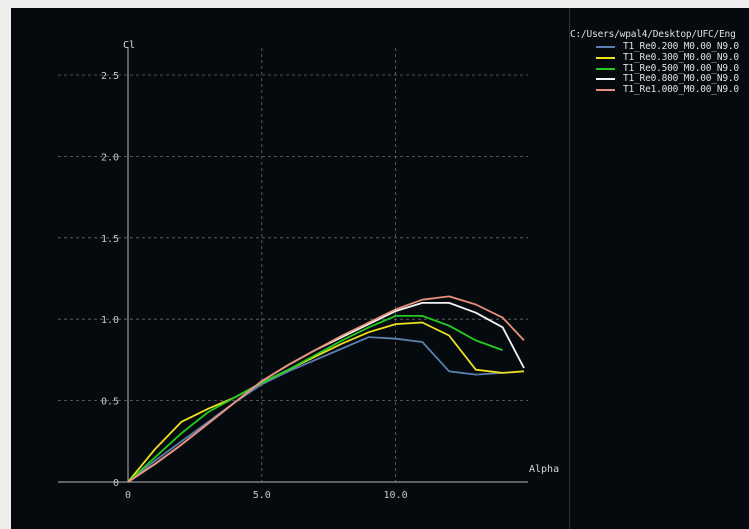 This screenshot has height=529, width=749. Describe the element at coordinates (110, 157) in the screenshot. I see `y-tick-label: 2.0` at that location.